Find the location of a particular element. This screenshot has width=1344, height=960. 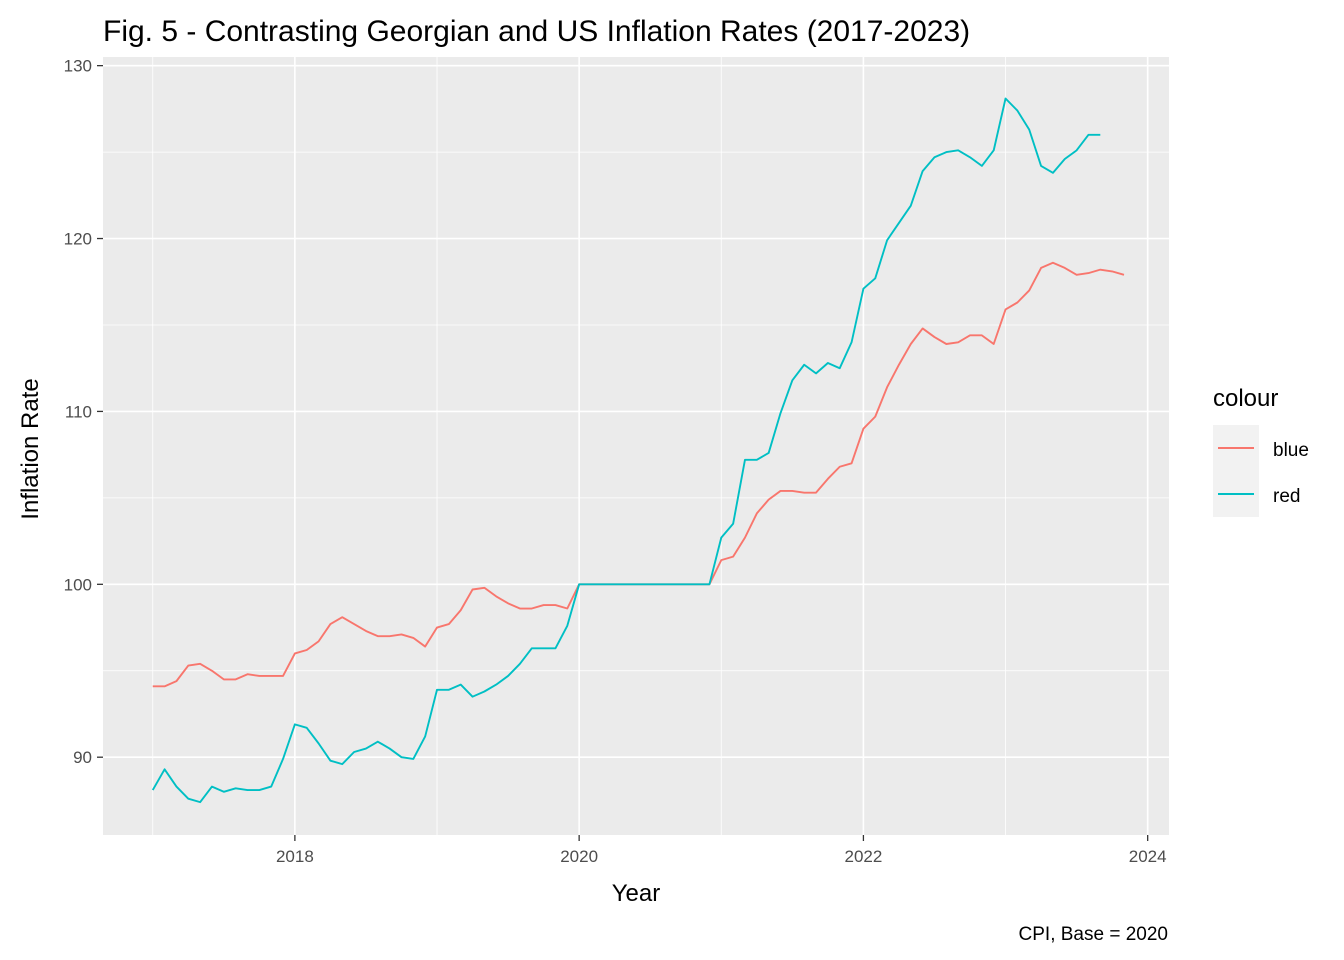

x-tick-label: 2022 is located at coordinates (863, 856).